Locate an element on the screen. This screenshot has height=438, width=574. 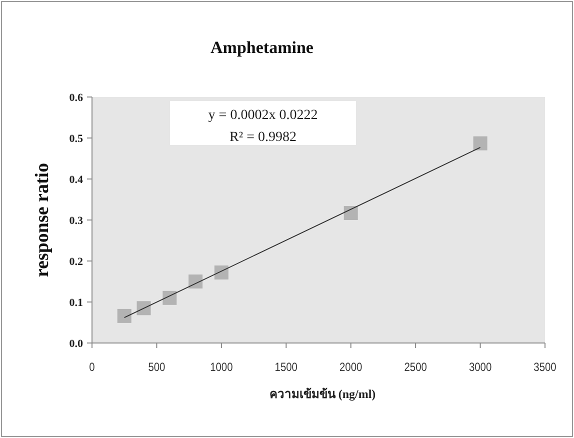
x-tick-label: 3500 is located at coordinates (545, 367).